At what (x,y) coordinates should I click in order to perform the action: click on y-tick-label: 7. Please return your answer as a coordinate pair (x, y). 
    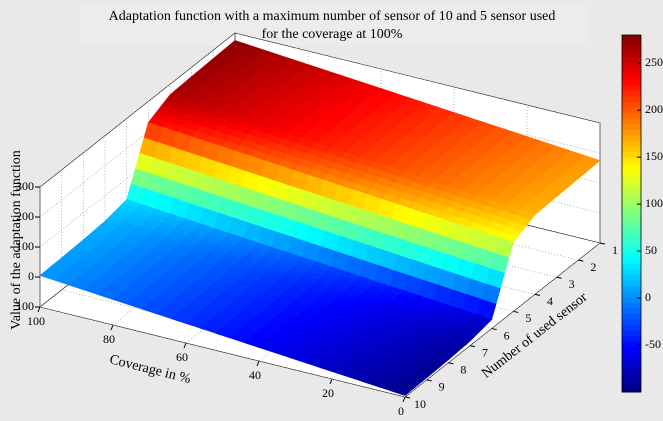
    Looking at the image, I should click on (485, 352).